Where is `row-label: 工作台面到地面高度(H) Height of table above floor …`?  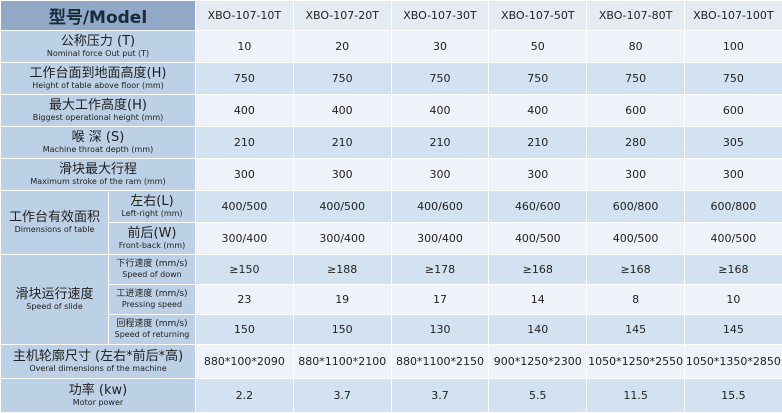
row-label: 工作台面到地面高度(H) Height of table above floor … is located at coordinates (98, 78).